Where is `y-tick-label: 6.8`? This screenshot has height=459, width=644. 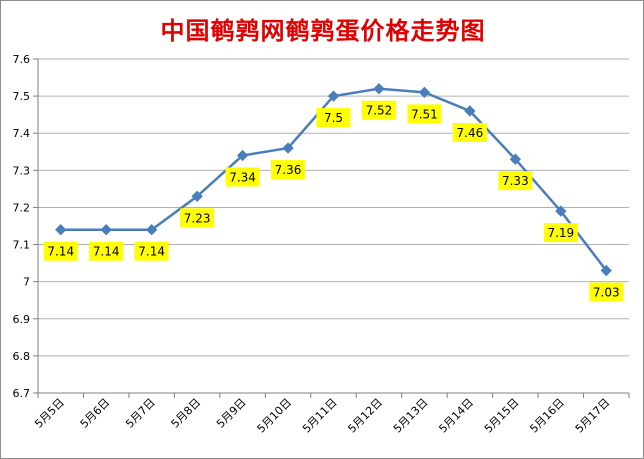 y-tick-label: 6.8 is located at coordinates (22, 356).